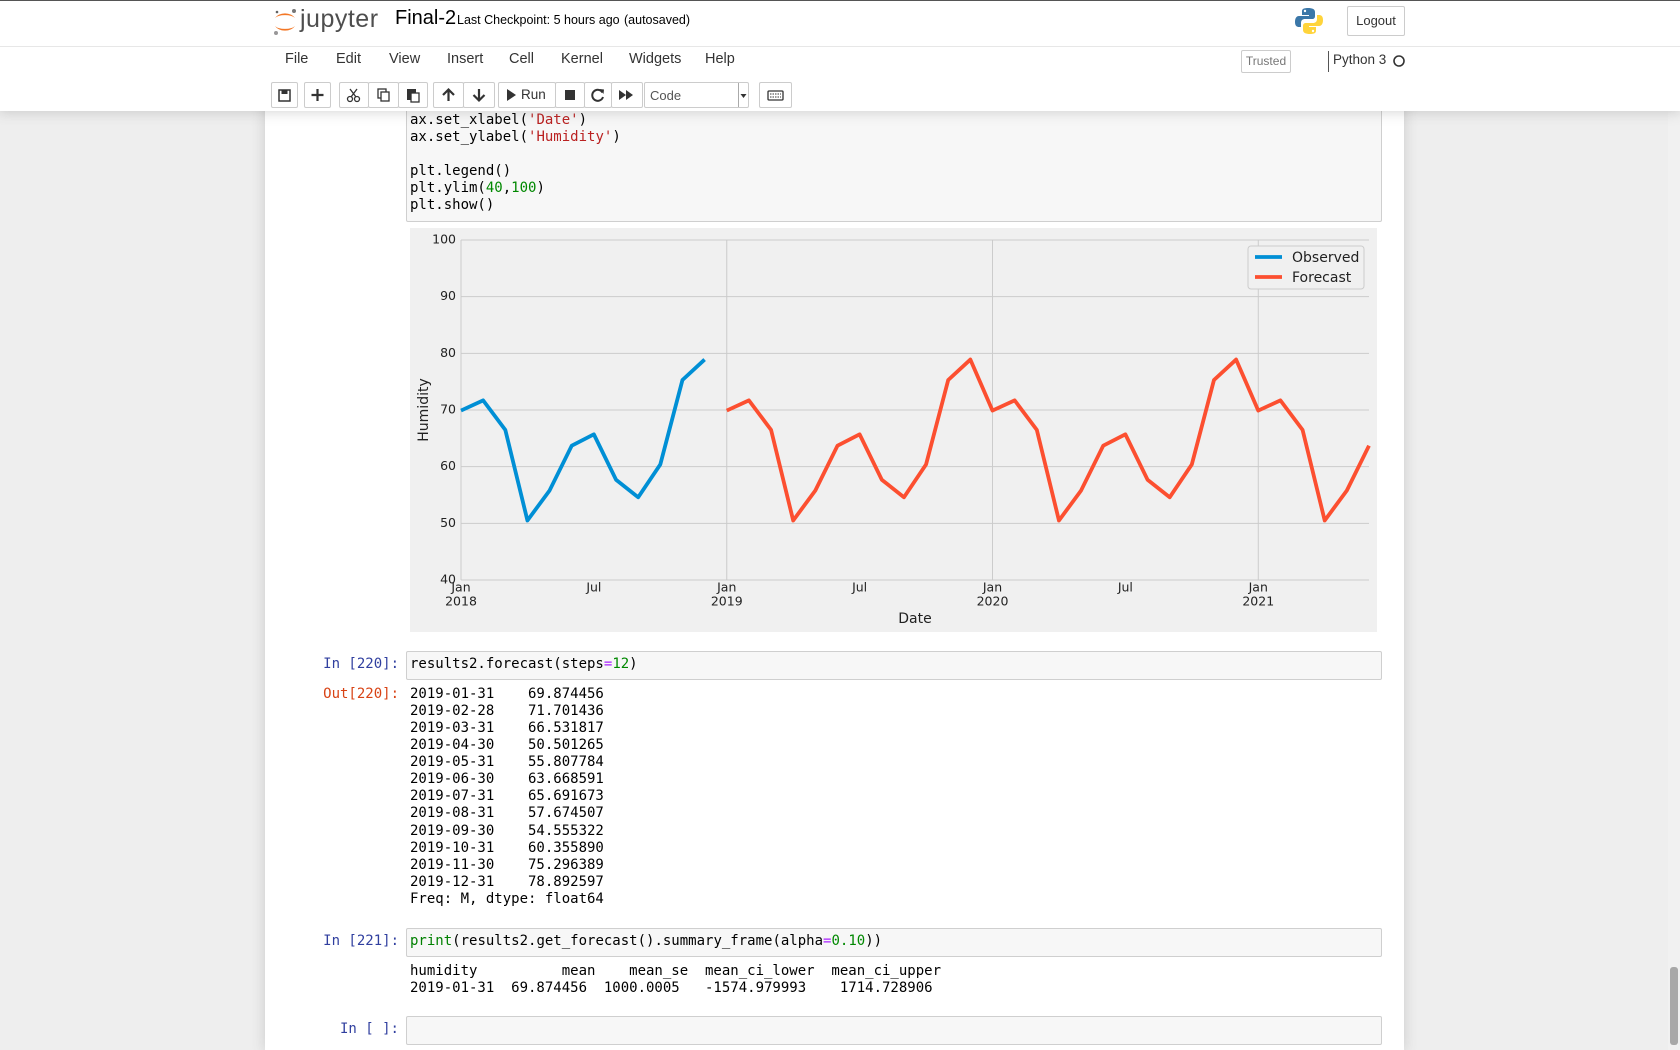 This screenshot has height=1050, width=1680. Describe the element at coordinates (570, 137) in the screenshot. I see `code-token: 'Humidity'` at that location.